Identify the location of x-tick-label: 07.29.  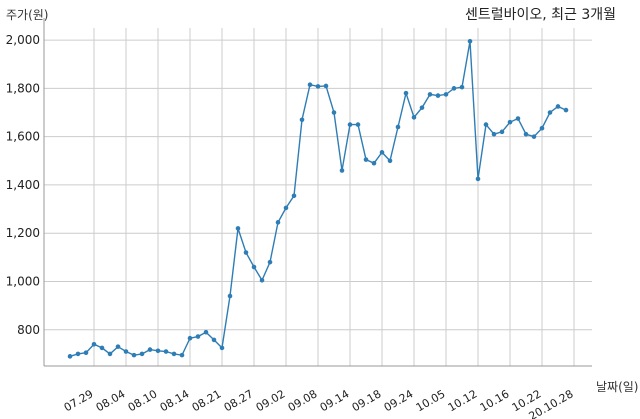
(79, 400).